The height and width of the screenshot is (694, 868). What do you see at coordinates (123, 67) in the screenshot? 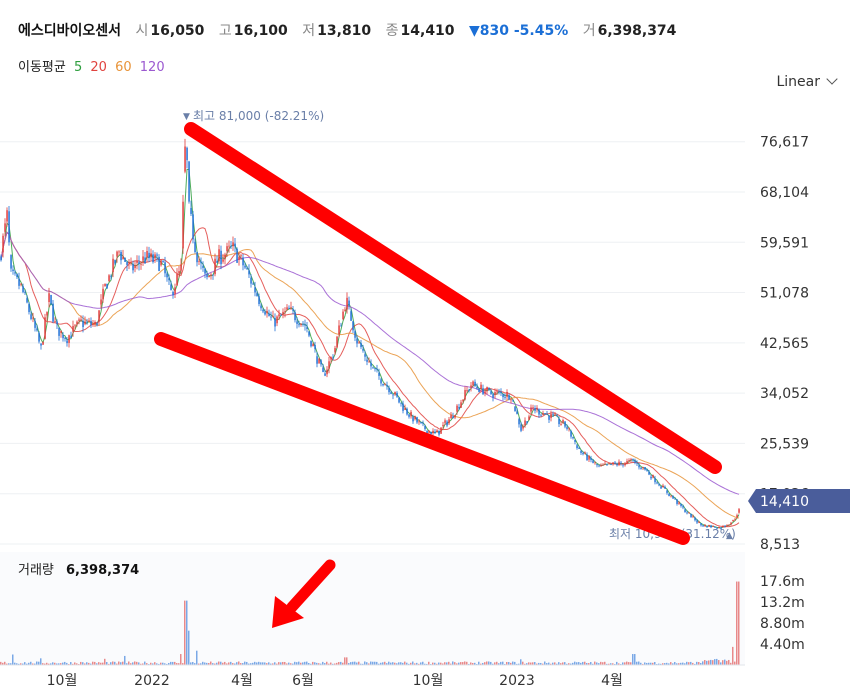
I see `ma-60: 60` at bounding box center [123, 67].